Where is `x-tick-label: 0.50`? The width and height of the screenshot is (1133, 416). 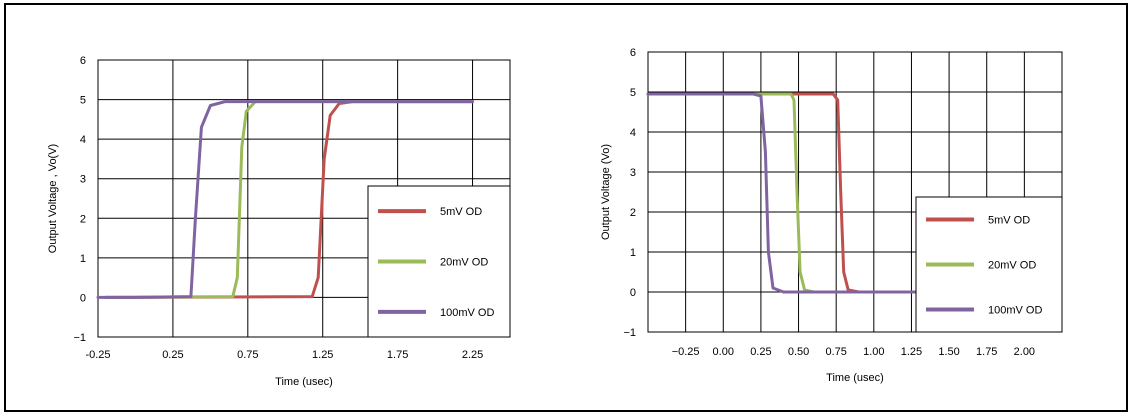
x-tick-label: 0.50 is located at coordinates (798, 352).